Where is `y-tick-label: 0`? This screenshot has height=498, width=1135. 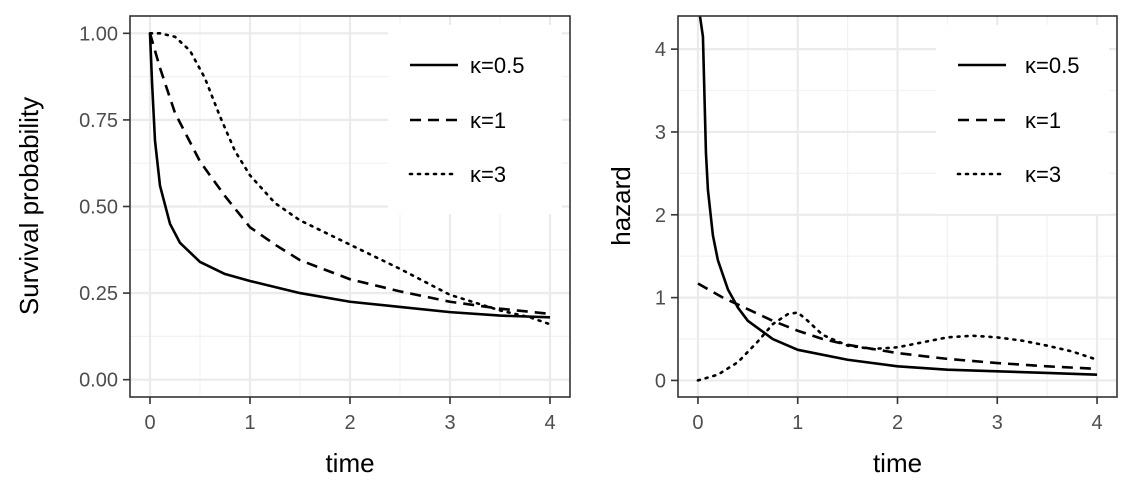
y-tick-label: 0 is located at coordinates (660, 381).